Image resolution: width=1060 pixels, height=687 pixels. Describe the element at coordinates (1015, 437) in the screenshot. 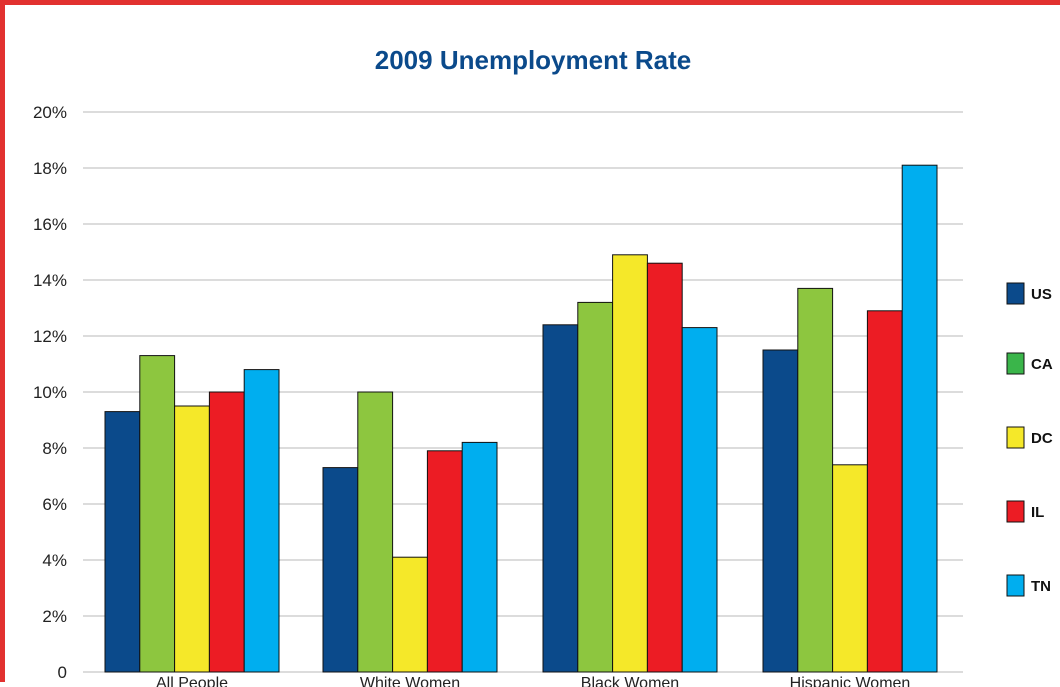

I see `legend-swatch-dc` at that location.